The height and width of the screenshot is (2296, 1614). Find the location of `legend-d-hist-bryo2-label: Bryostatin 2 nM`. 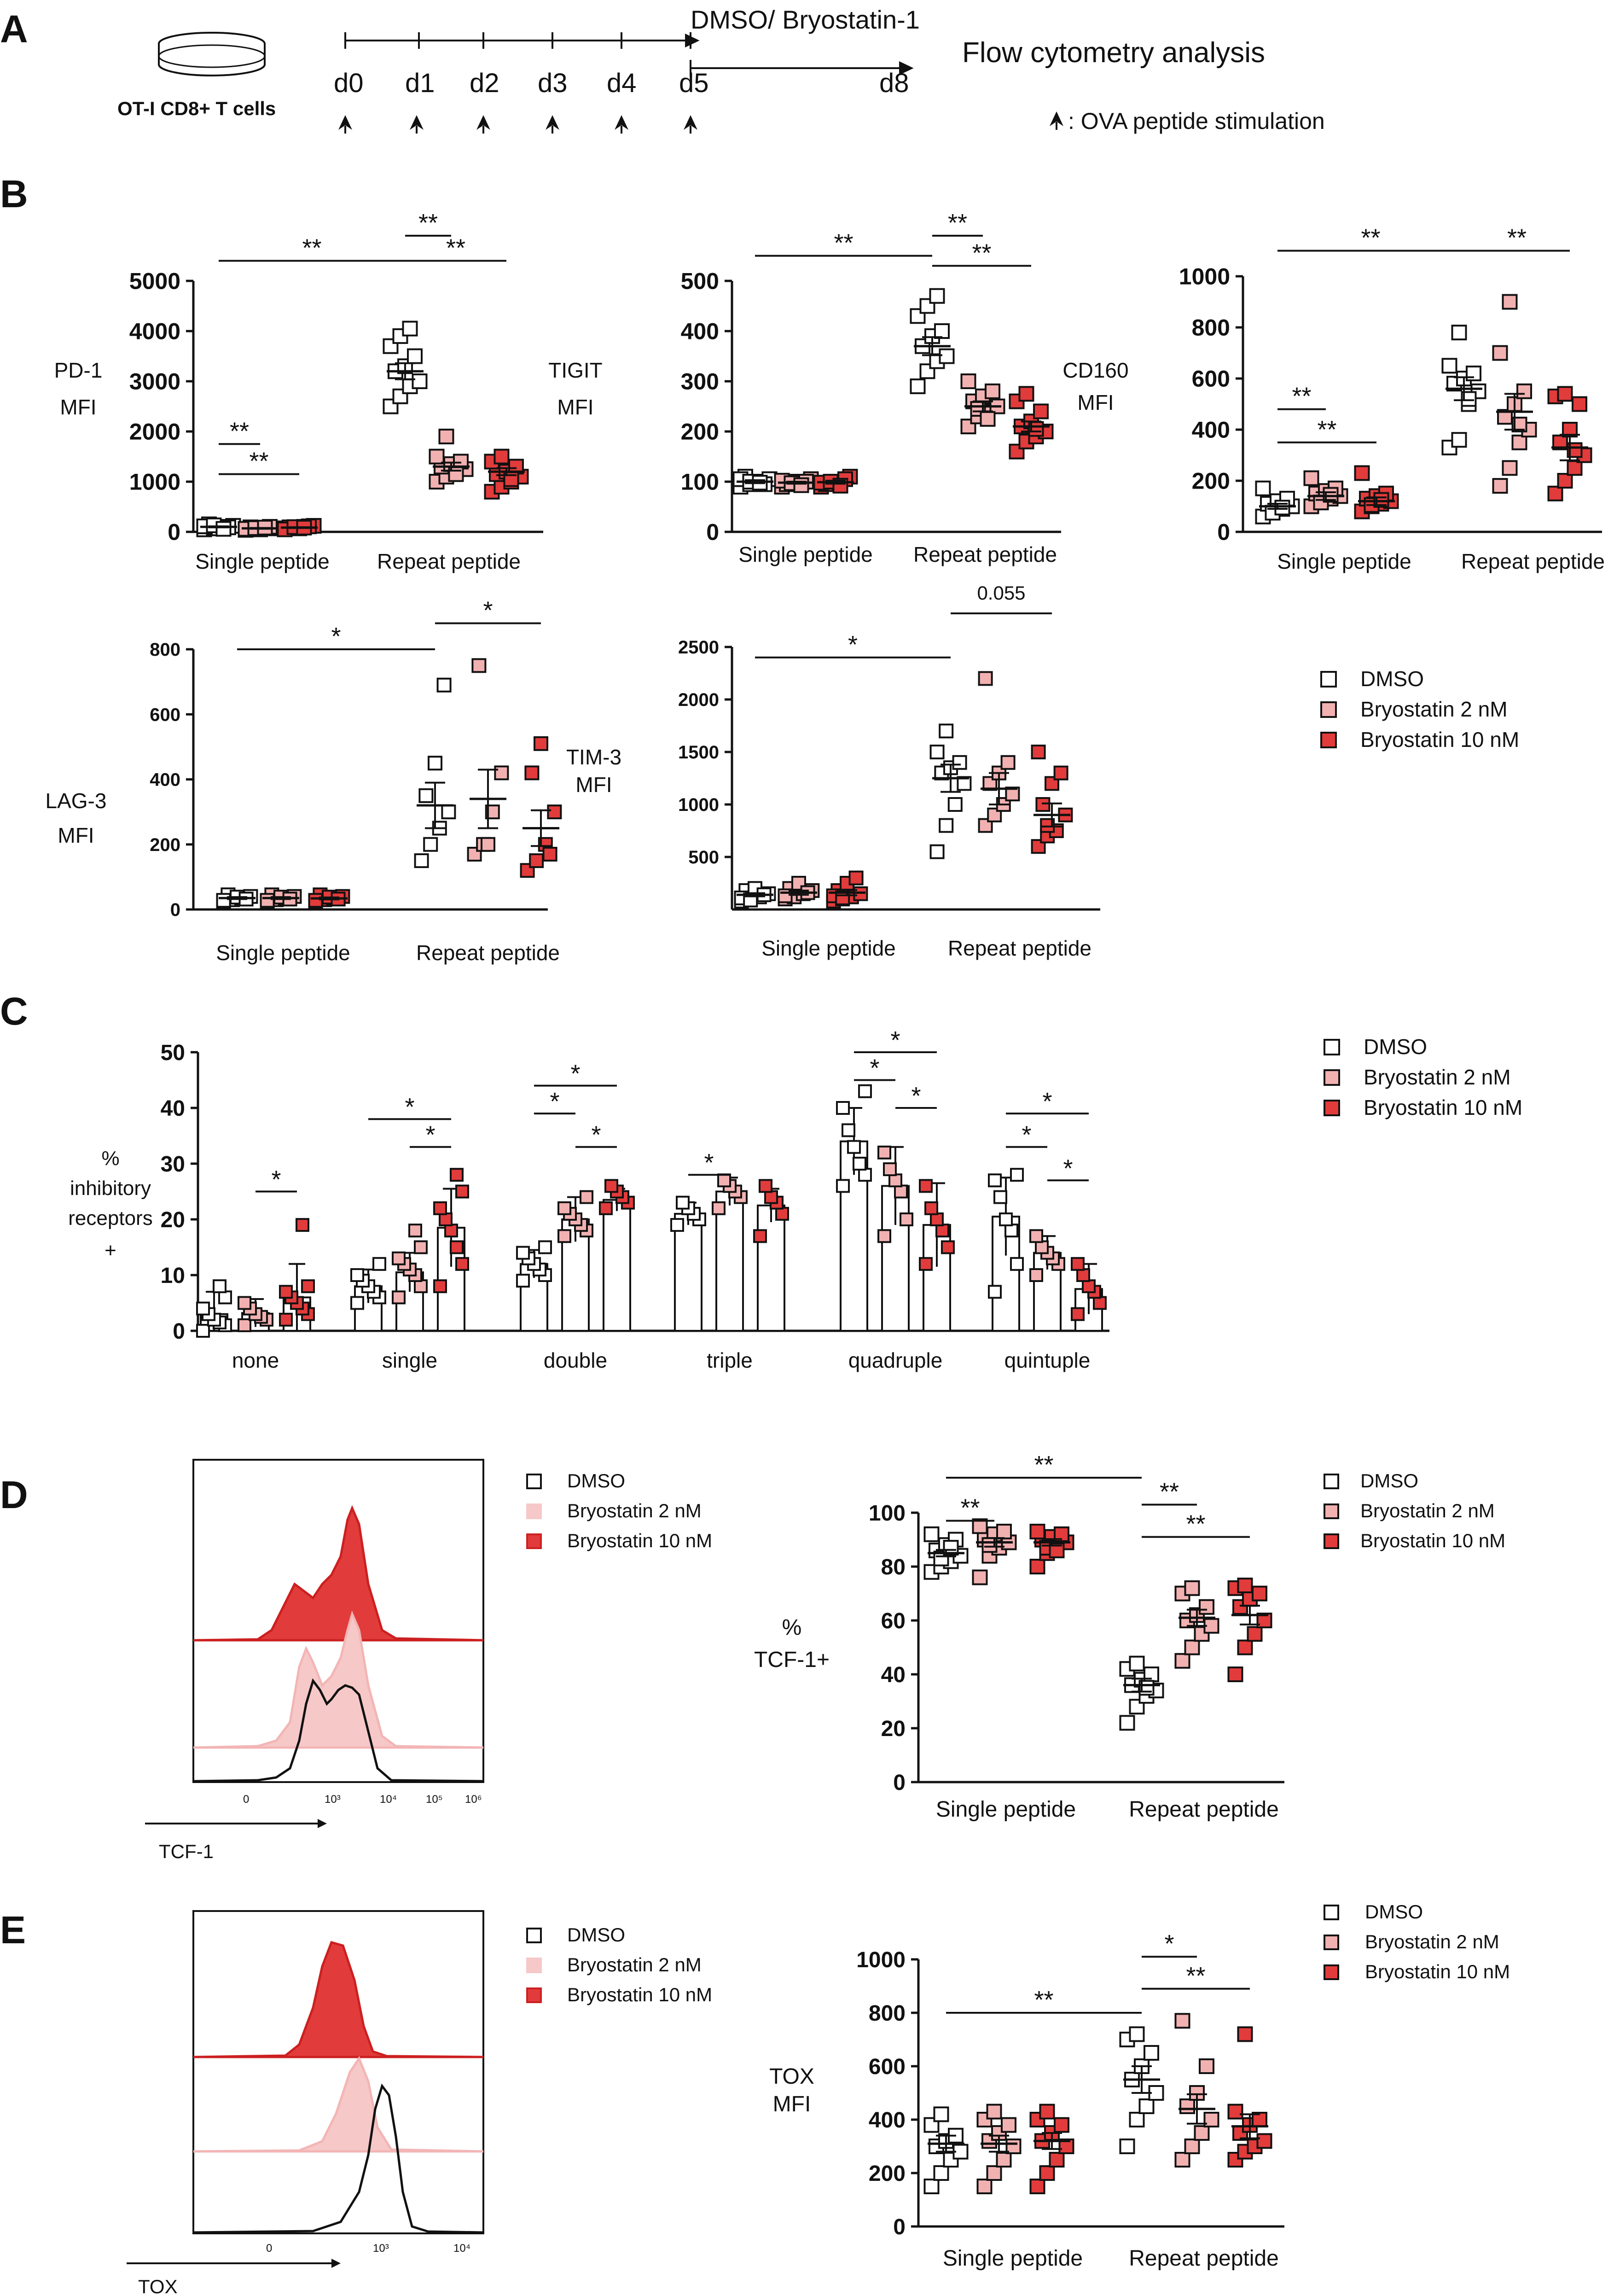

legend-d-hist-bryo2-label: Bryostatin 2 nM is located at coordinates (634, 1510).